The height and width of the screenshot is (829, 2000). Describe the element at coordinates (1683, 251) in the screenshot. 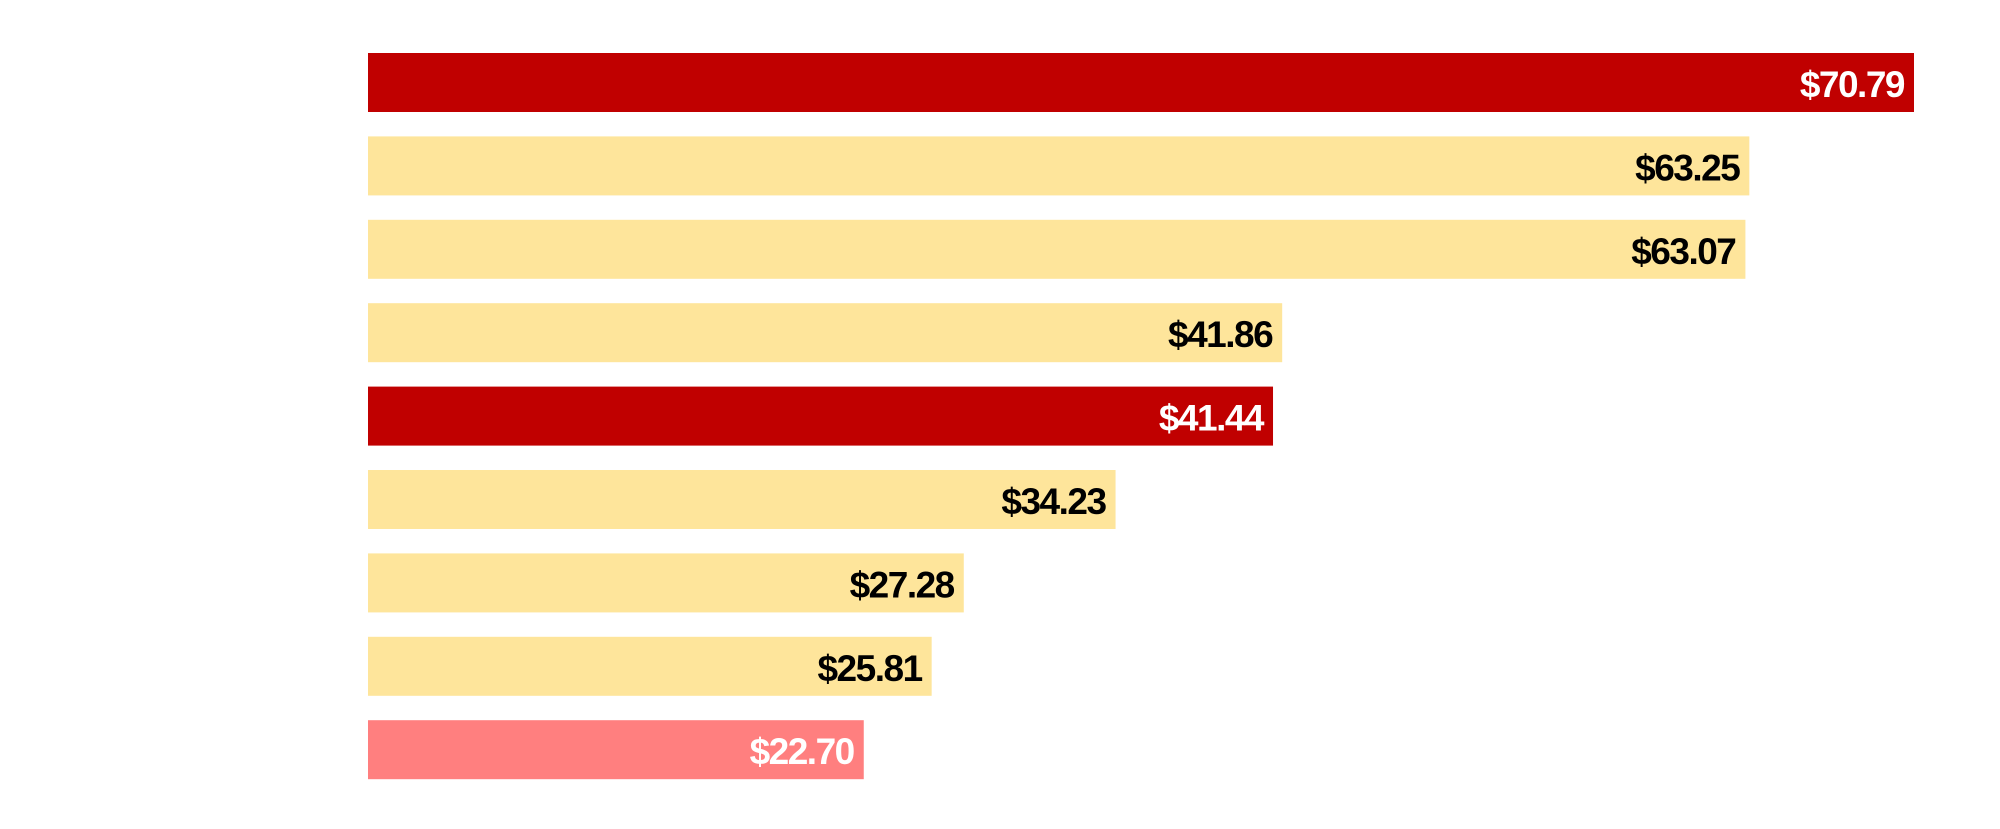

I see `value-label: $63.07` at that location.